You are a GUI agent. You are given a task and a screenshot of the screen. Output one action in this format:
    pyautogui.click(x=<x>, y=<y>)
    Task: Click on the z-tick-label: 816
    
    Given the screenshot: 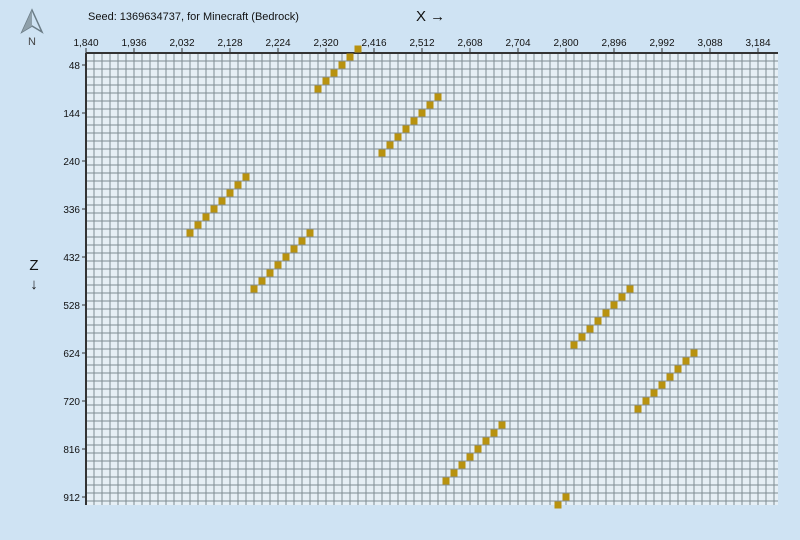 What is the action you would take?
    pyautogui.click(x=71, y=450)
    